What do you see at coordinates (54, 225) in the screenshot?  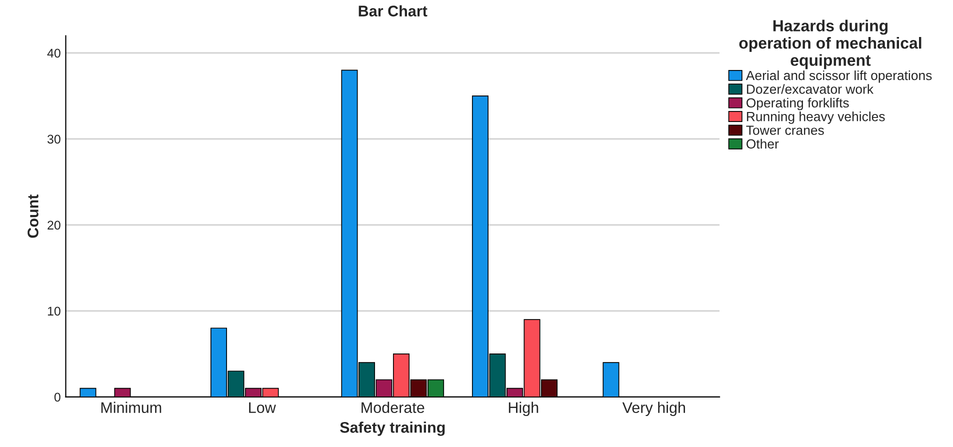 I see `y-tick-label: 20` at bounding box center [54, 225].